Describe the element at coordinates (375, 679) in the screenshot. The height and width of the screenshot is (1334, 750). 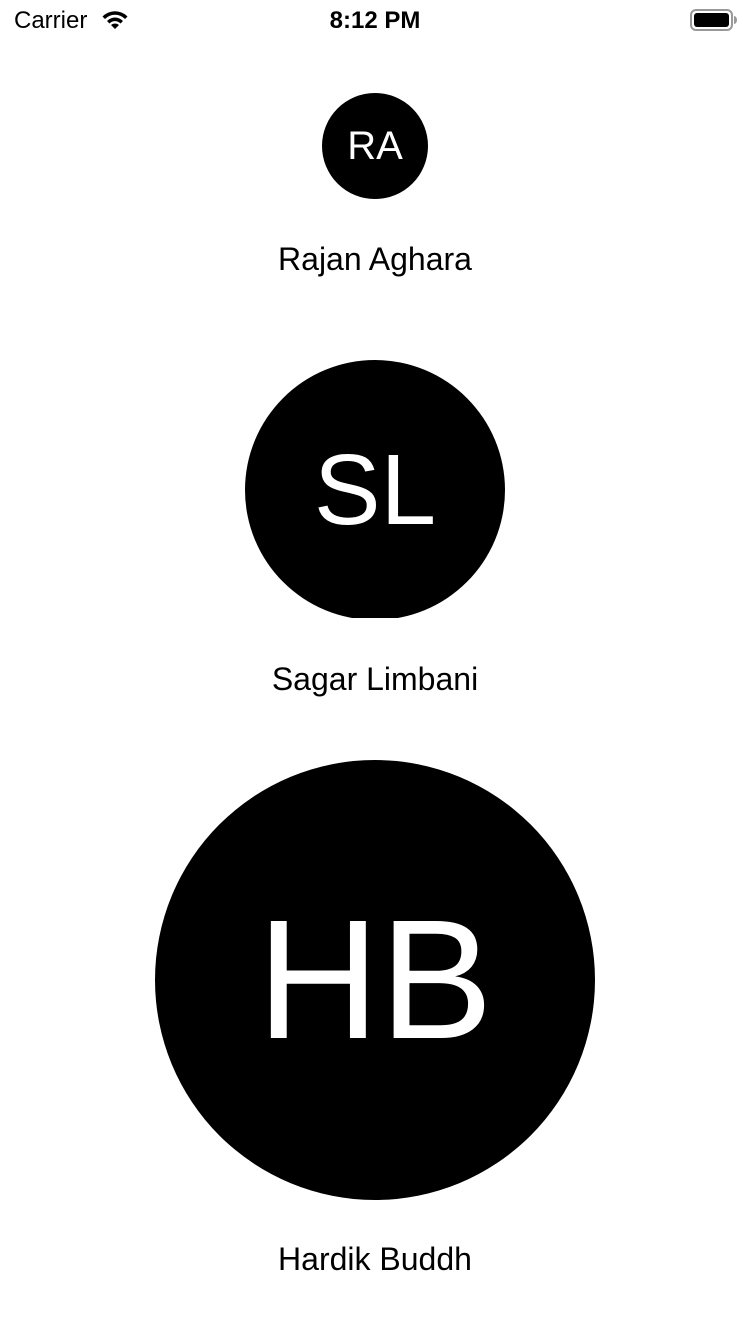
I see `contact-name: Sagar Limbani` at that location.